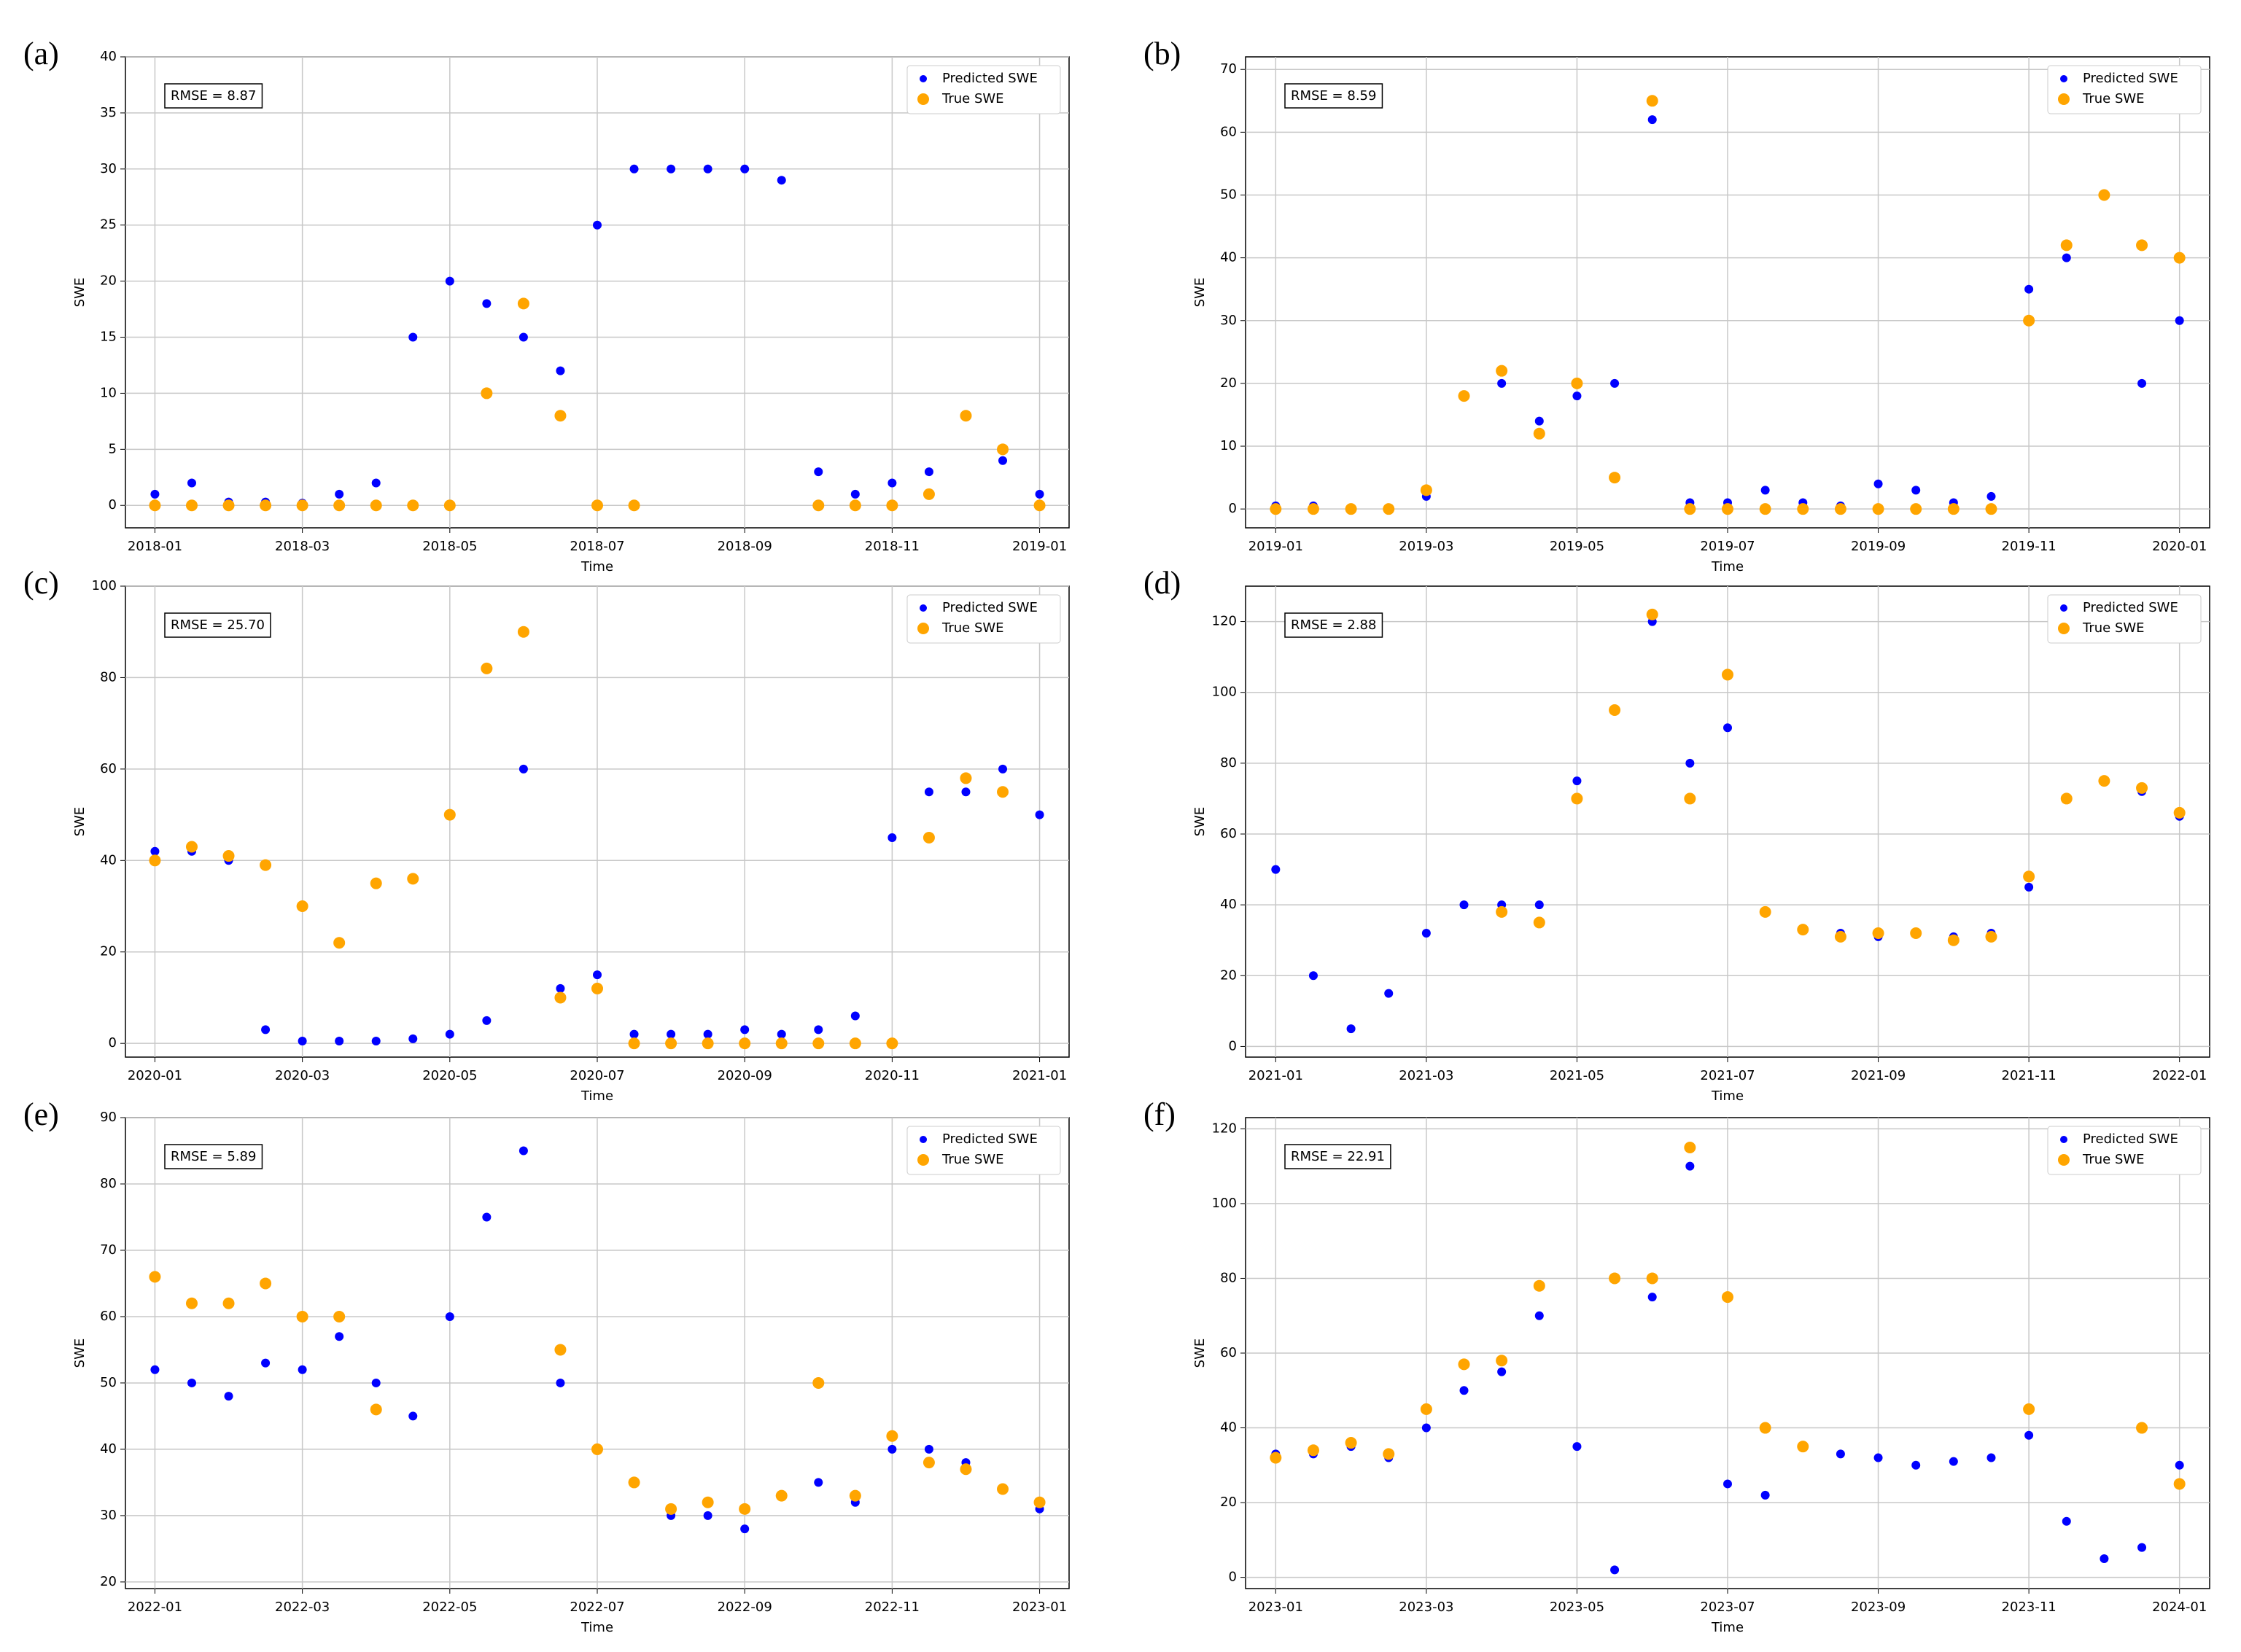 The height and width of the screenshot is (1652, 2241). What do you see at coordinates (1333, 96) in the screenshot?
I see `rmse-annotation: RMSE = 8.59` at bounding box center [1333, 96].